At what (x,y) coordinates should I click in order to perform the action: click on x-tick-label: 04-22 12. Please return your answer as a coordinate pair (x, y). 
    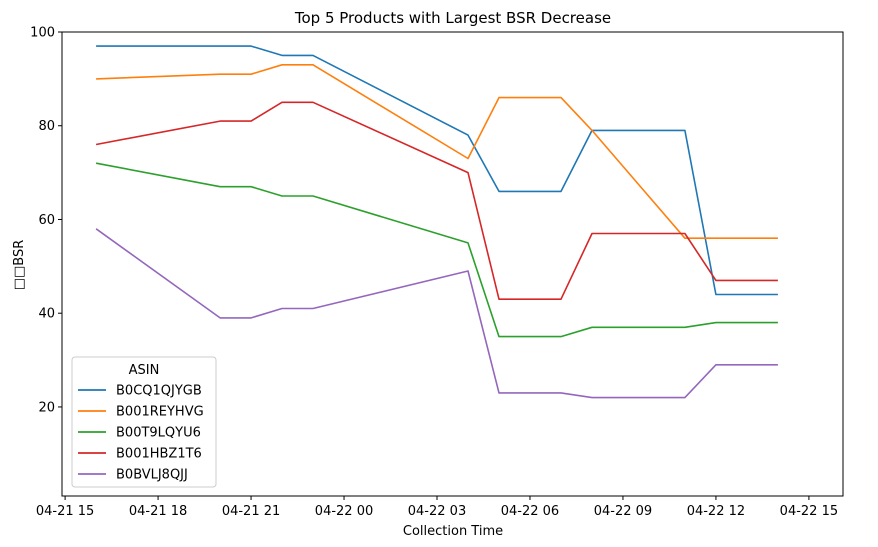
    Looking at the image, I should click on (716, 511).